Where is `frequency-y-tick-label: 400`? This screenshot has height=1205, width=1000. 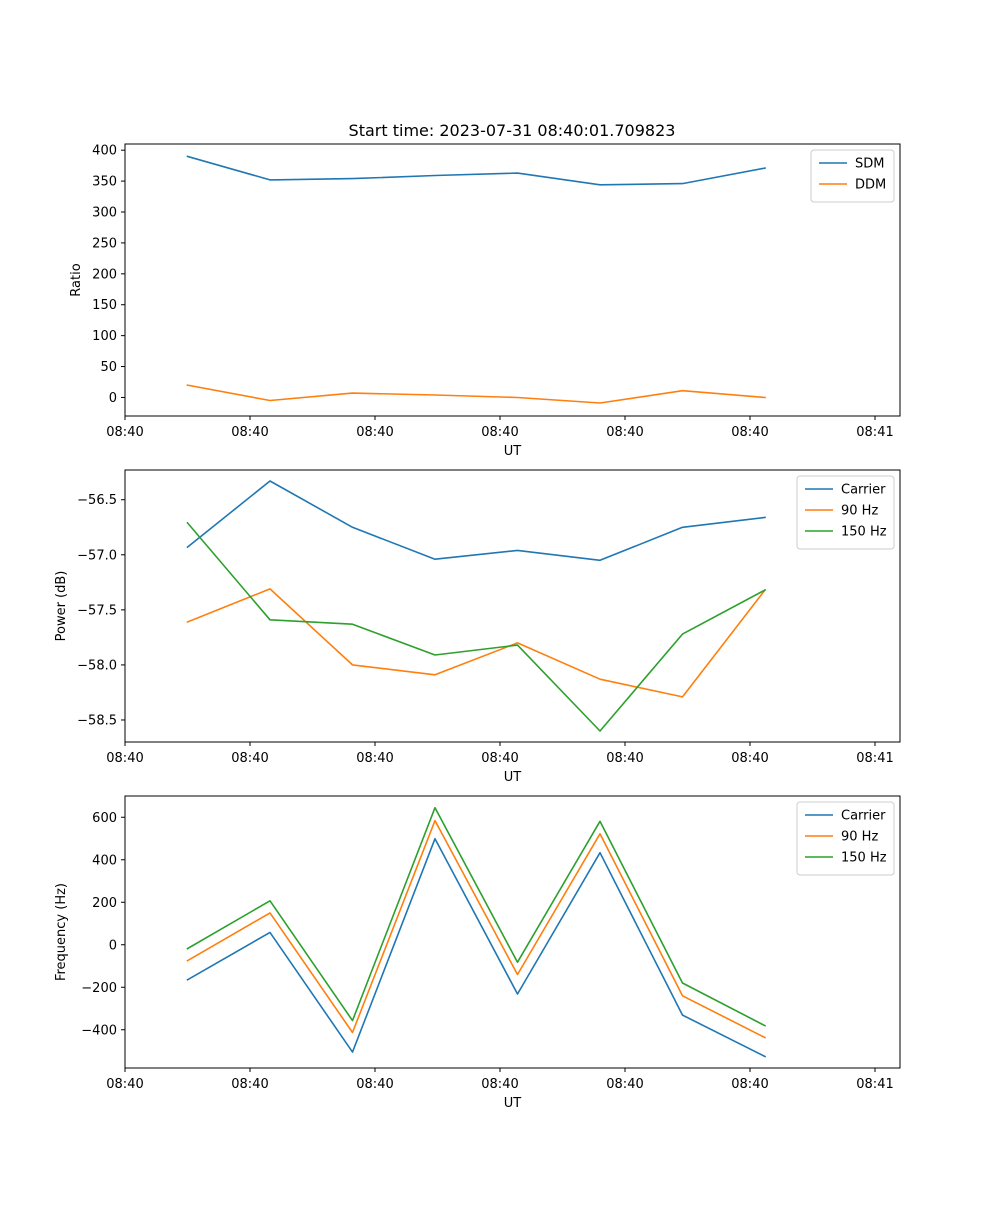
frequency-y-tick-label: 400 is located at coordinates (104, 860).